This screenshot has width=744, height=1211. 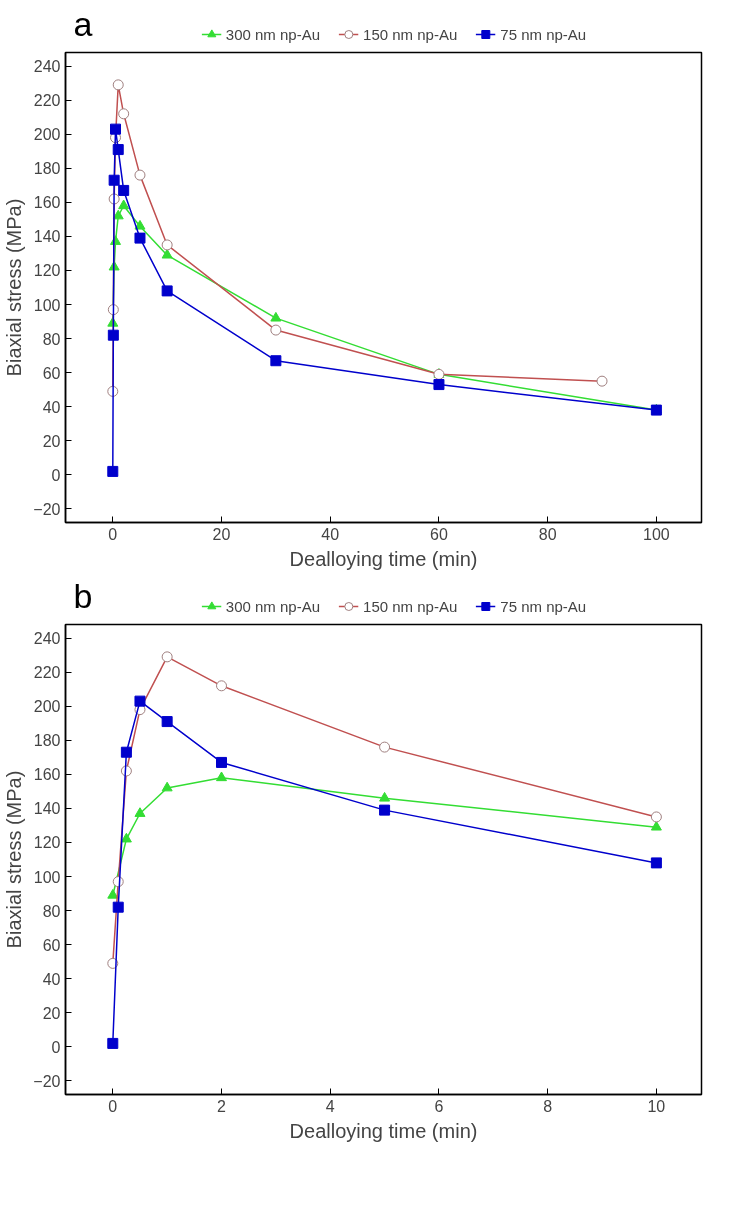 I want to click on x-tick-label: 80, so click(x=547, y=534).